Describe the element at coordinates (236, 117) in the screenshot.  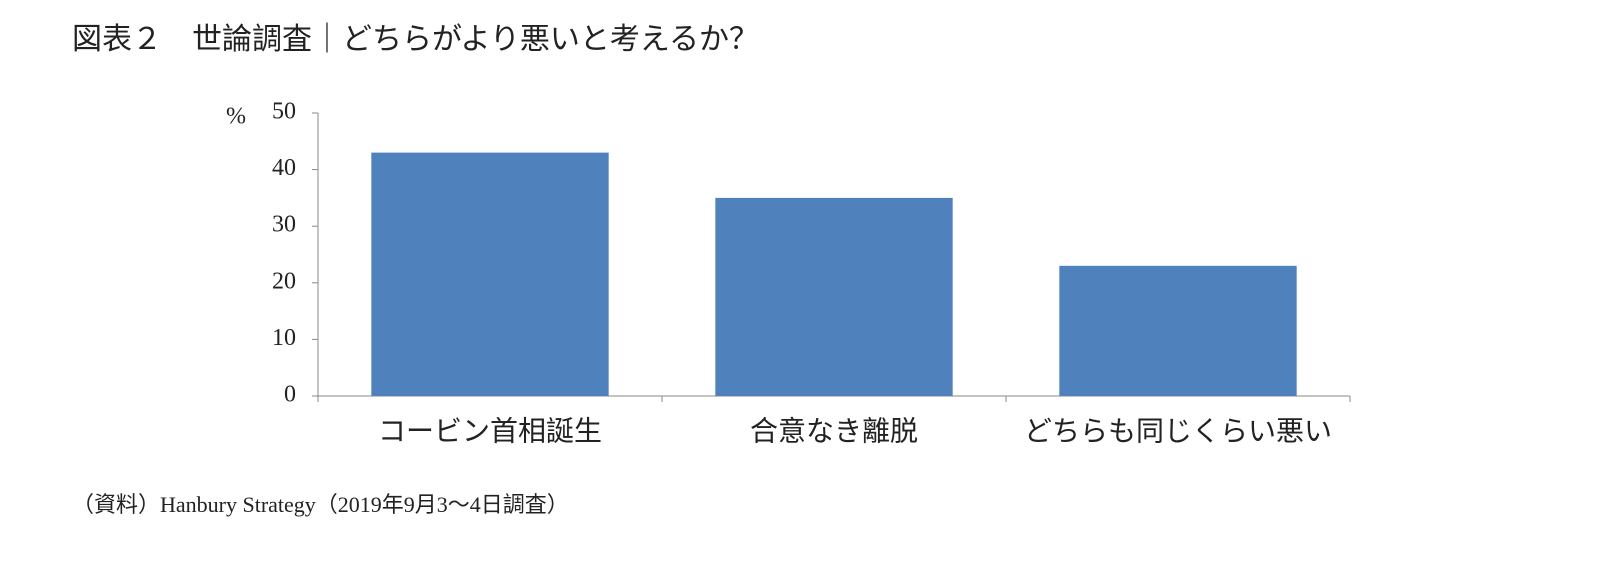
I see `y-axis-label: %` at that location.